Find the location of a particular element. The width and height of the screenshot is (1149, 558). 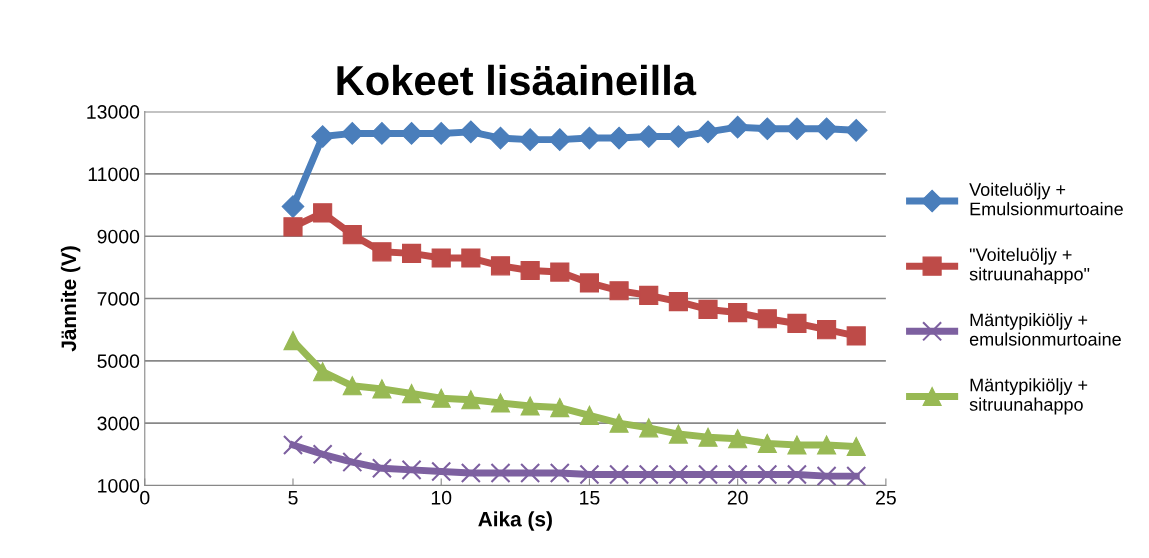

legend-label: Mäntypikiöljy + sitruunahappo is located at coordinates (1028, 396).